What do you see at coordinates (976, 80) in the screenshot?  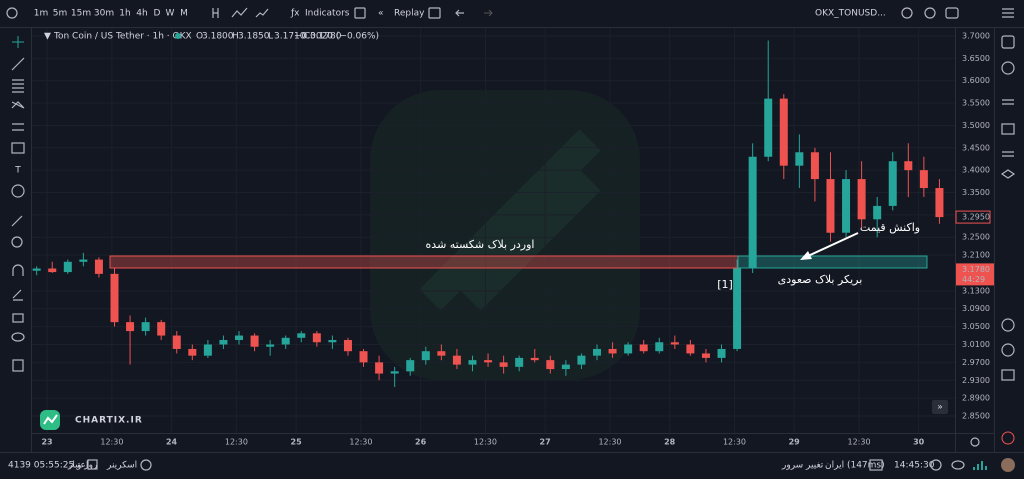 I see `y-tick-label: 3.6000` at bounding box center [976, 80].